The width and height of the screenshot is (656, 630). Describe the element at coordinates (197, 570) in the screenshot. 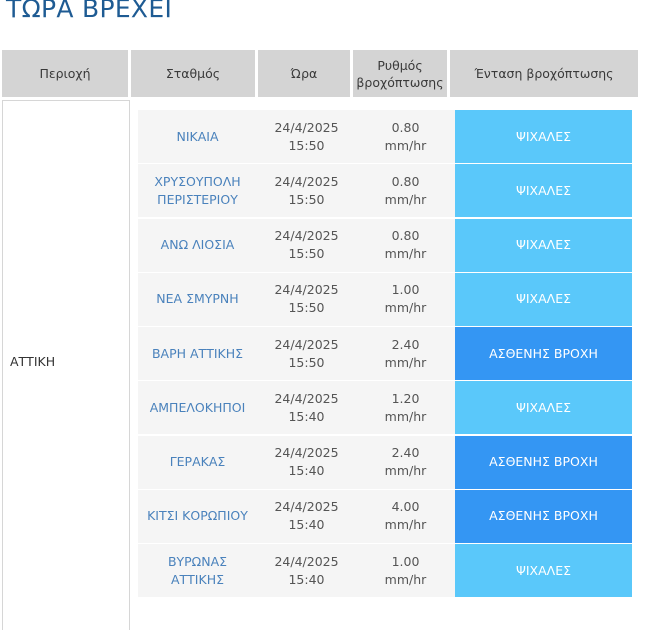

I see `station-cell: ΒΥΡΩΝΑΣ ΑΤΤΙΚΗΣ` at that location.